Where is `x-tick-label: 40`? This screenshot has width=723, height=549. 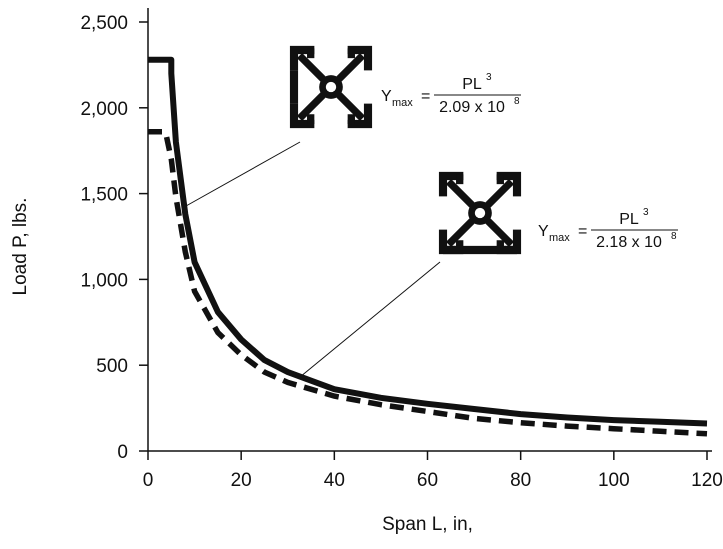
x-tick-label: 40 is located at coordinates (334, 480).